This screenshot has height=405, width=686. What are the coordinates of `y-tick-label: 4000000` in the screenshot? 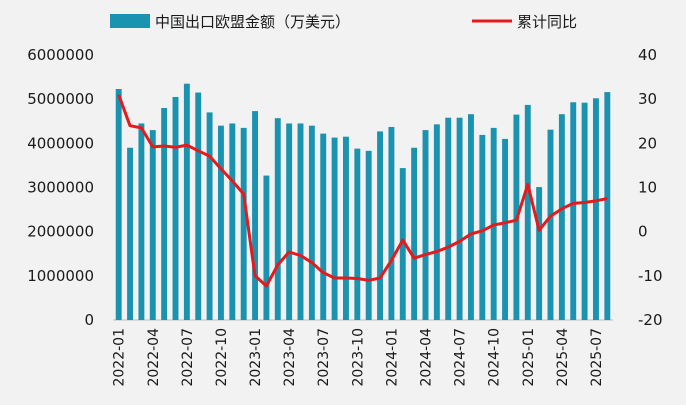 It's located at (60, 143).